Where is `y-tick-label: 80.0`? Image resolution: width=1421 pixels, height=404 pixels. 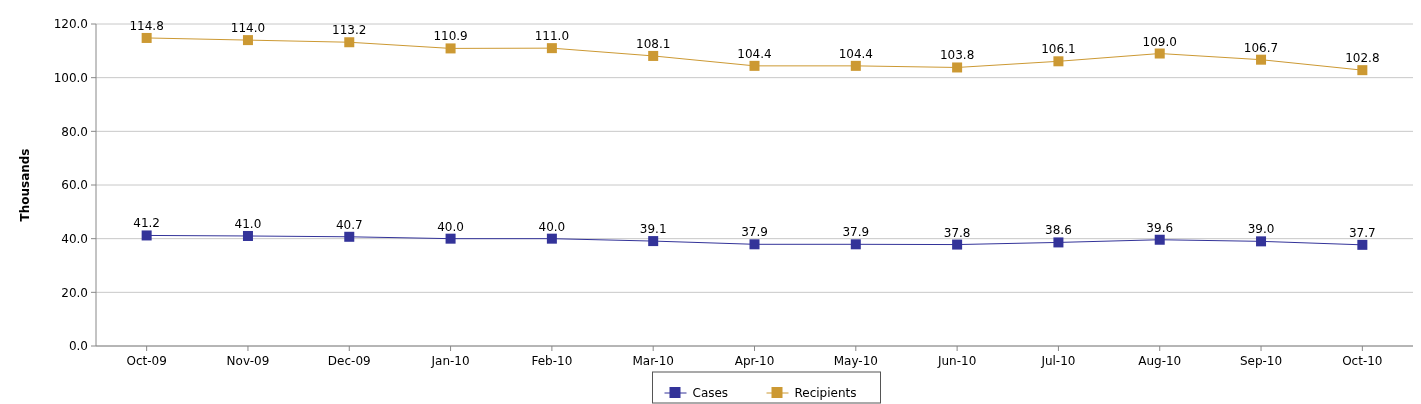
y-tick-label: 80.0 is located at coordinates (74, 131).